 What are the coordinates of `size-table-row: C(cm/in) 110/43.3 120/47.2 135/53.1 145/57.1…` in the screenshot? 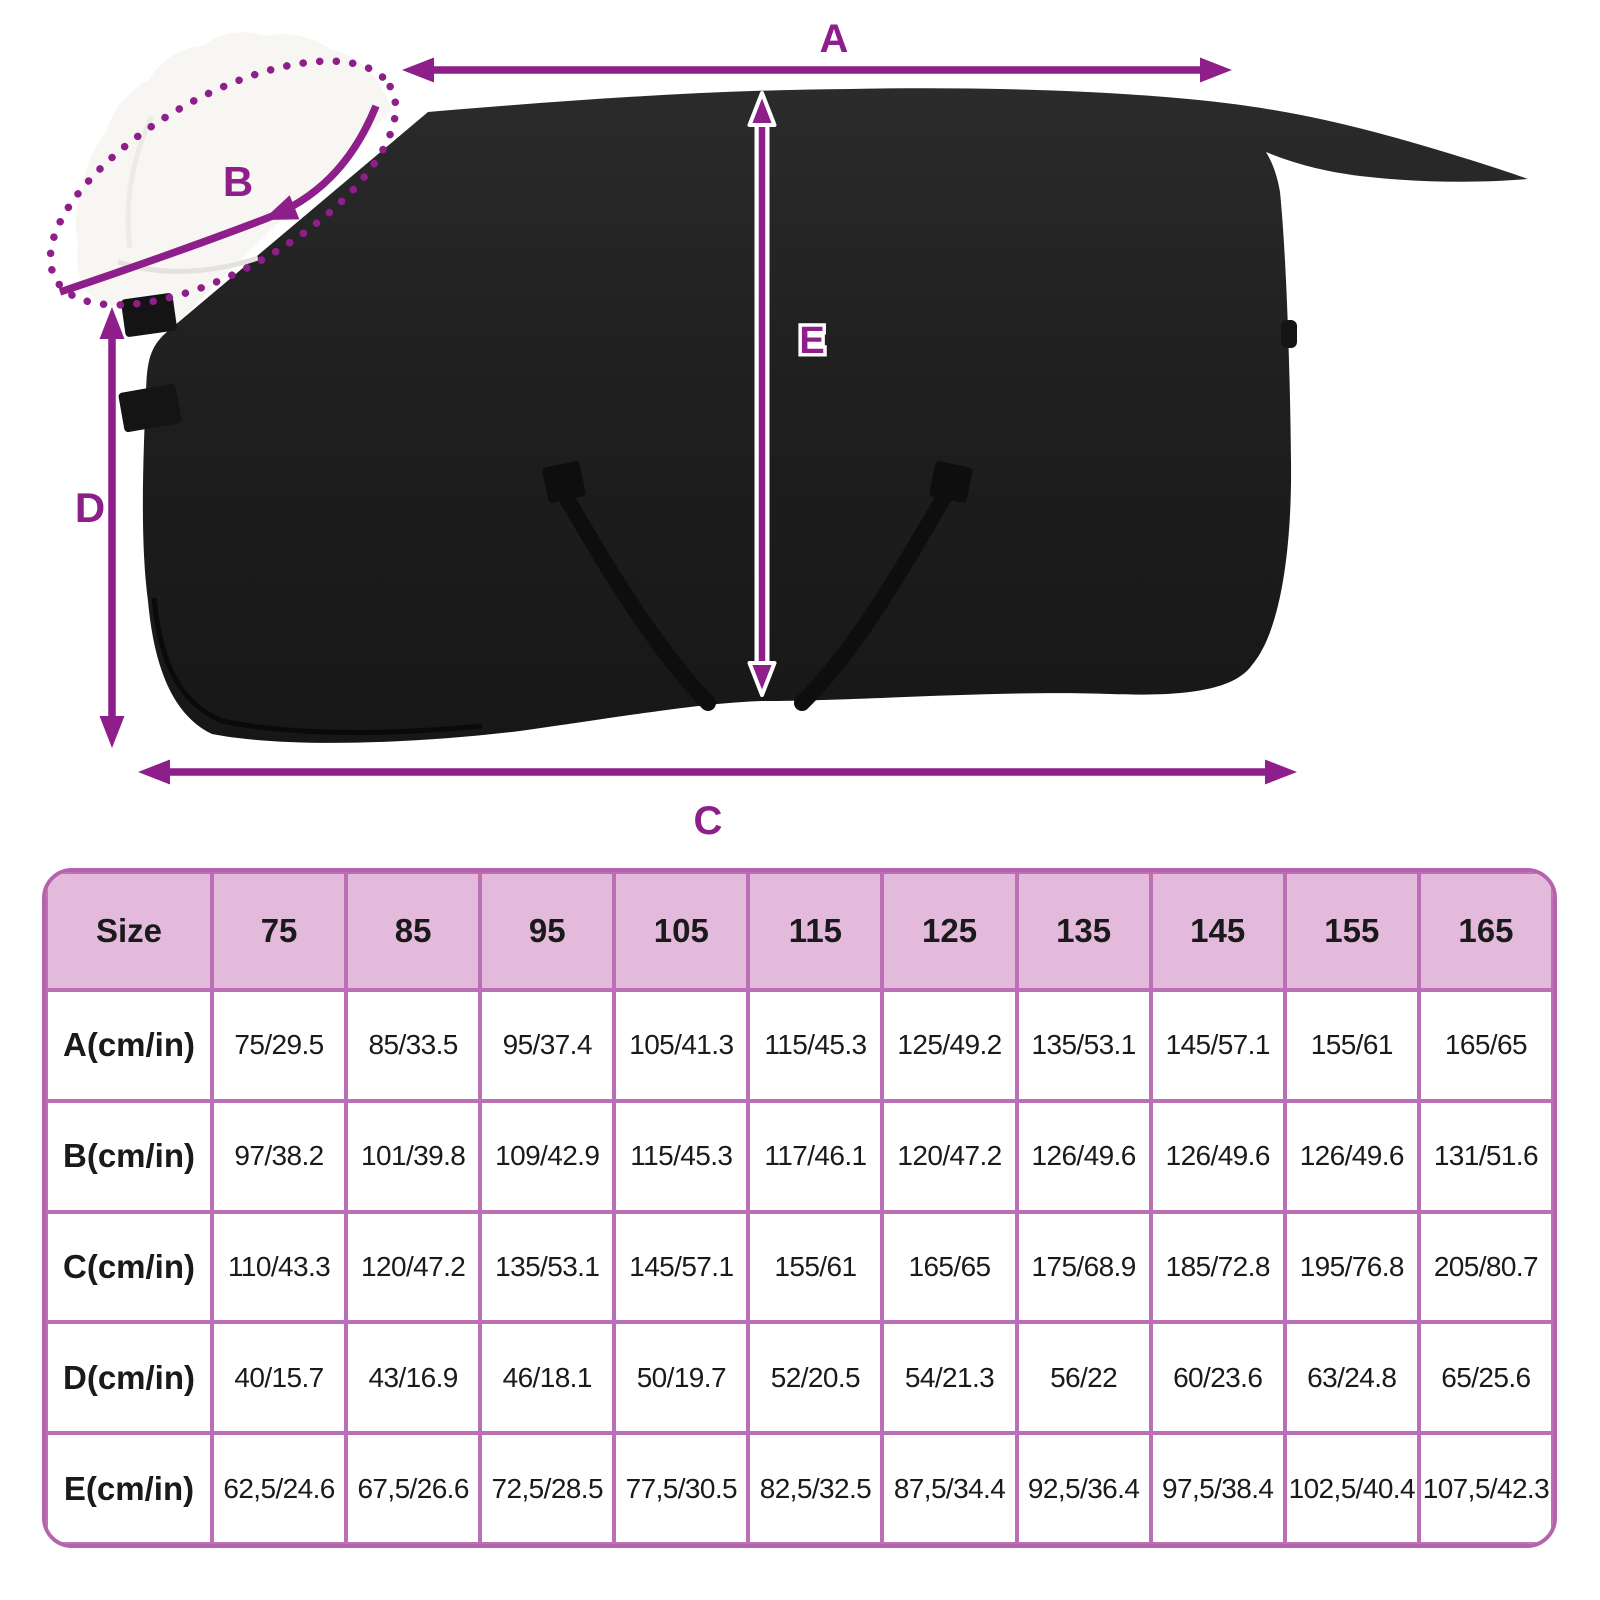 It's located at (799, 1267).